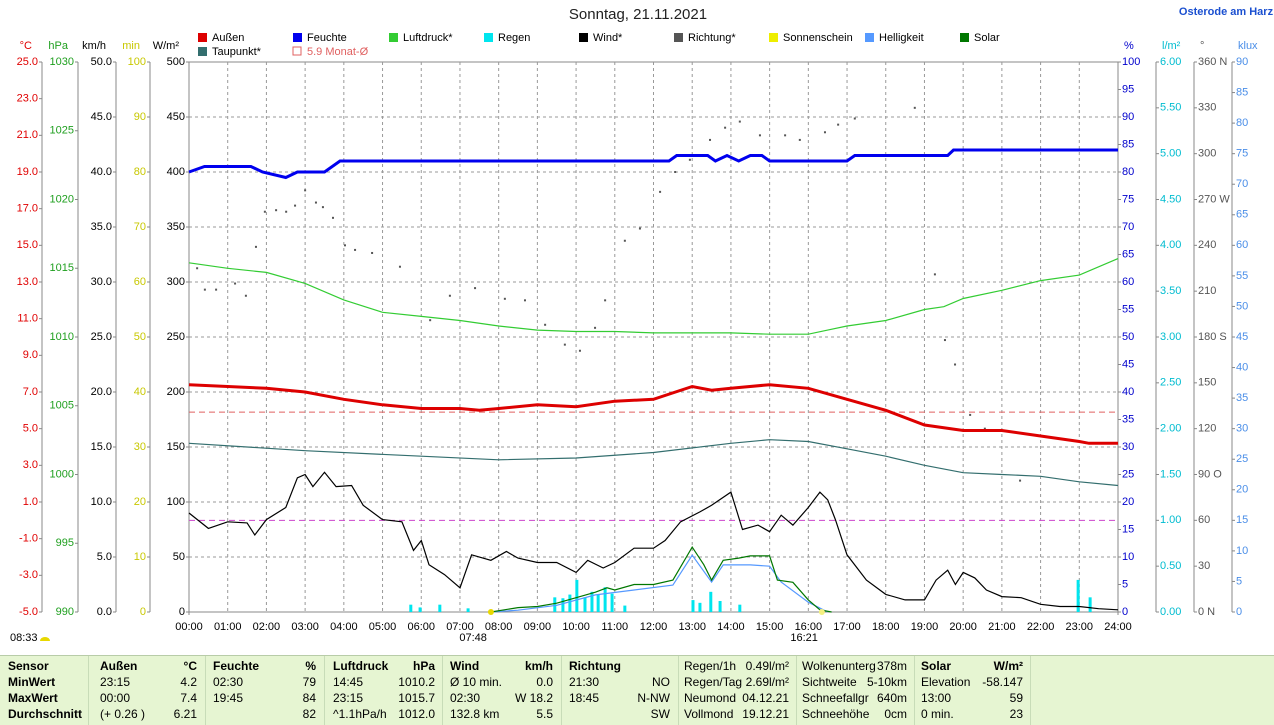 Image resolution: width=1274 pixels, height=725 pixels. What do you see at coordinates (538, 666) in the screenshot?
I see `table-header: km/h` at bounding box center [538, 666].